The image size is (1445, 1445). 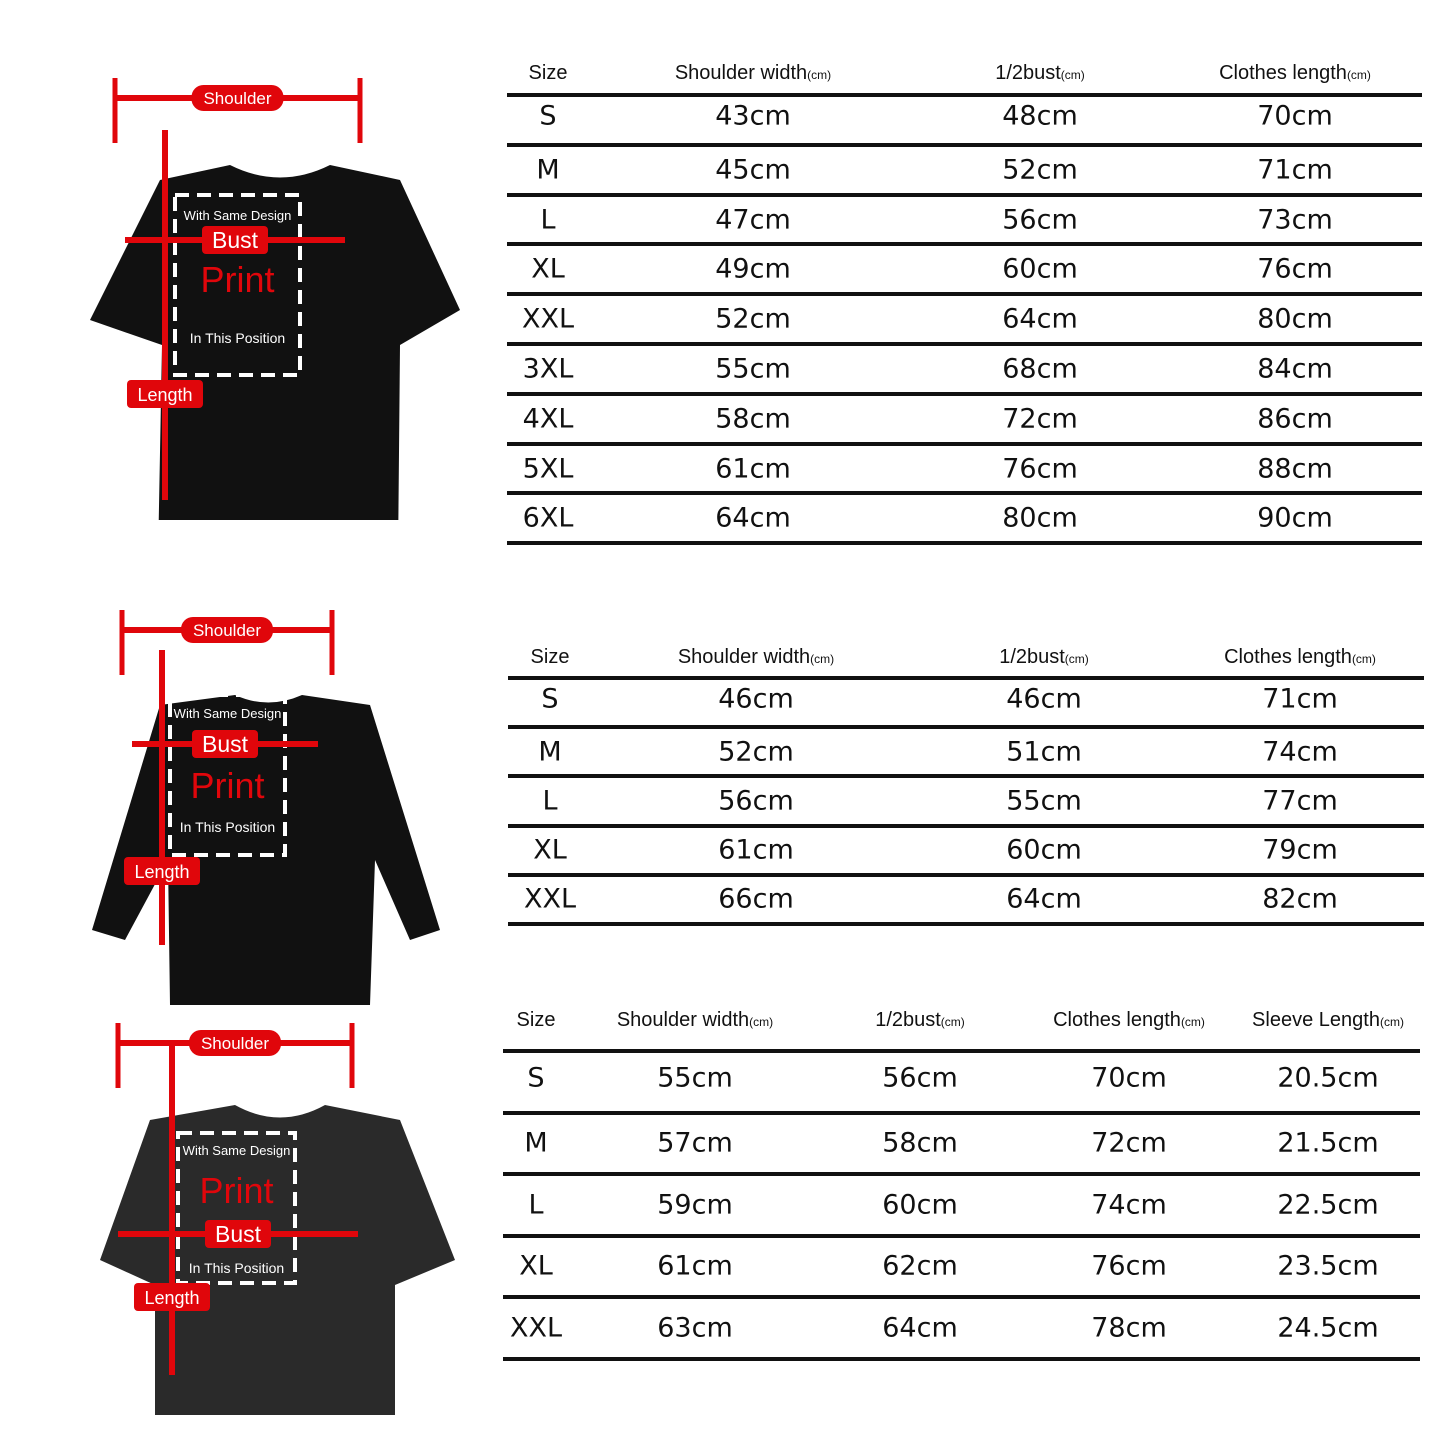 What do you see at coordinates (548, 518) in the screenshot?
I see `size-cell: 6XL` at bounding box center [548, 518].